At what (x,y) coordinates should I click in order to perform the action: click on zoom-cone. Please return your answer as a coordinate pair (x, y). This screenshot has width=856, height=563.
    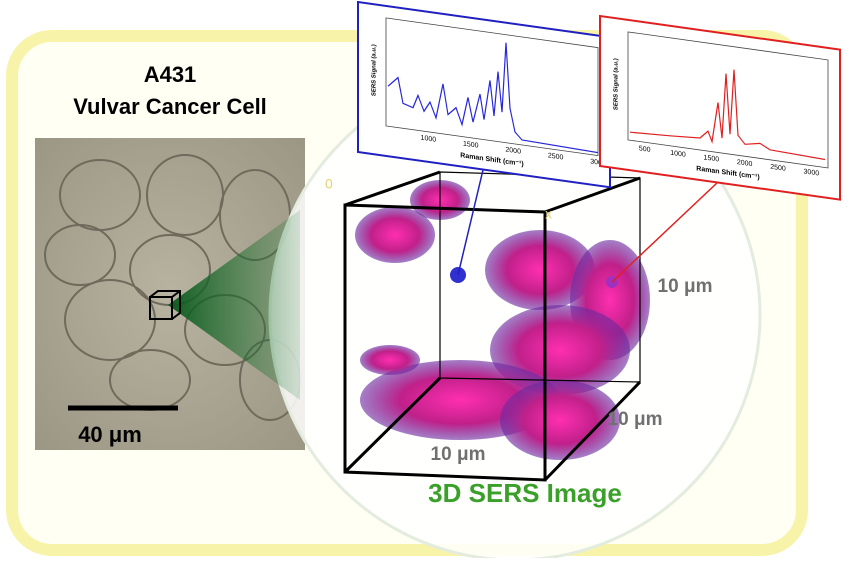
    Looking at the image, I should click on (234, 305).